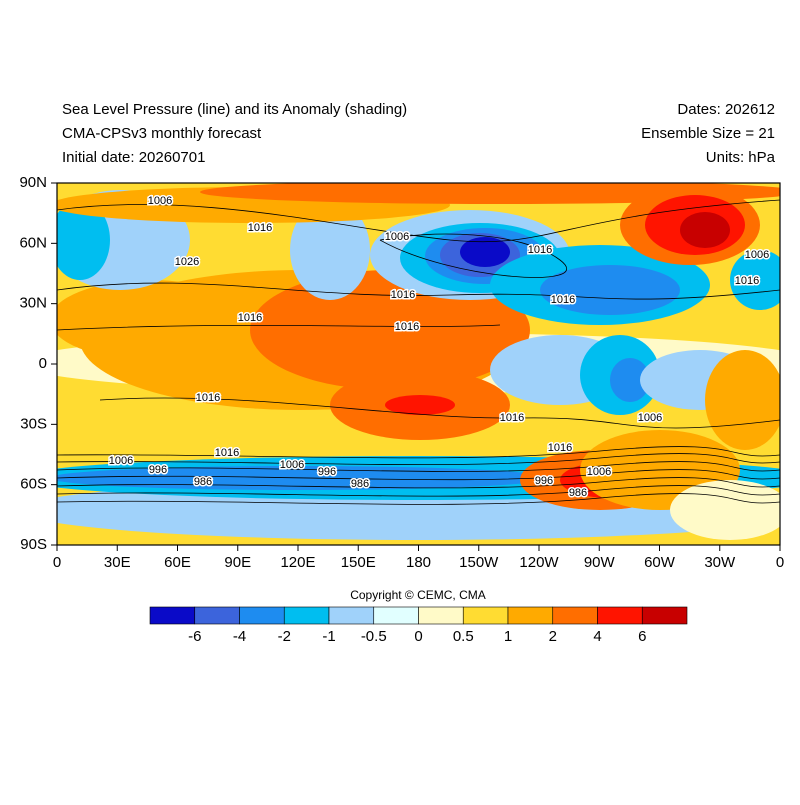 This screenshot has height=805, width=800. Describe the element at coordinates (33, 423) in the screenshot. I see `y-tick-label: 30S` at that location.